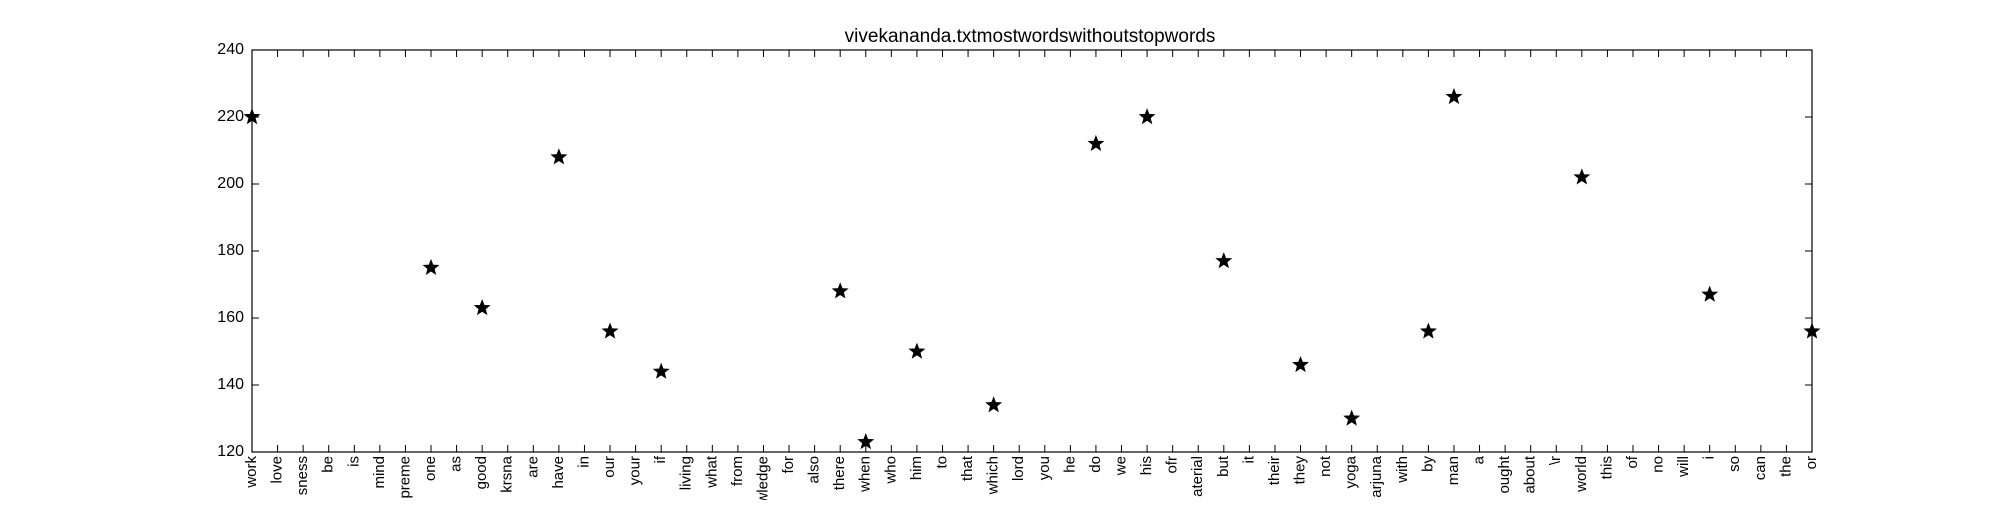 The width and height of the screenshot is (2000, 505). What do you see at coordinates (1044, 468) in the screenshot?
I see `x-tick-label: you` at bounding box center [1044, 468].